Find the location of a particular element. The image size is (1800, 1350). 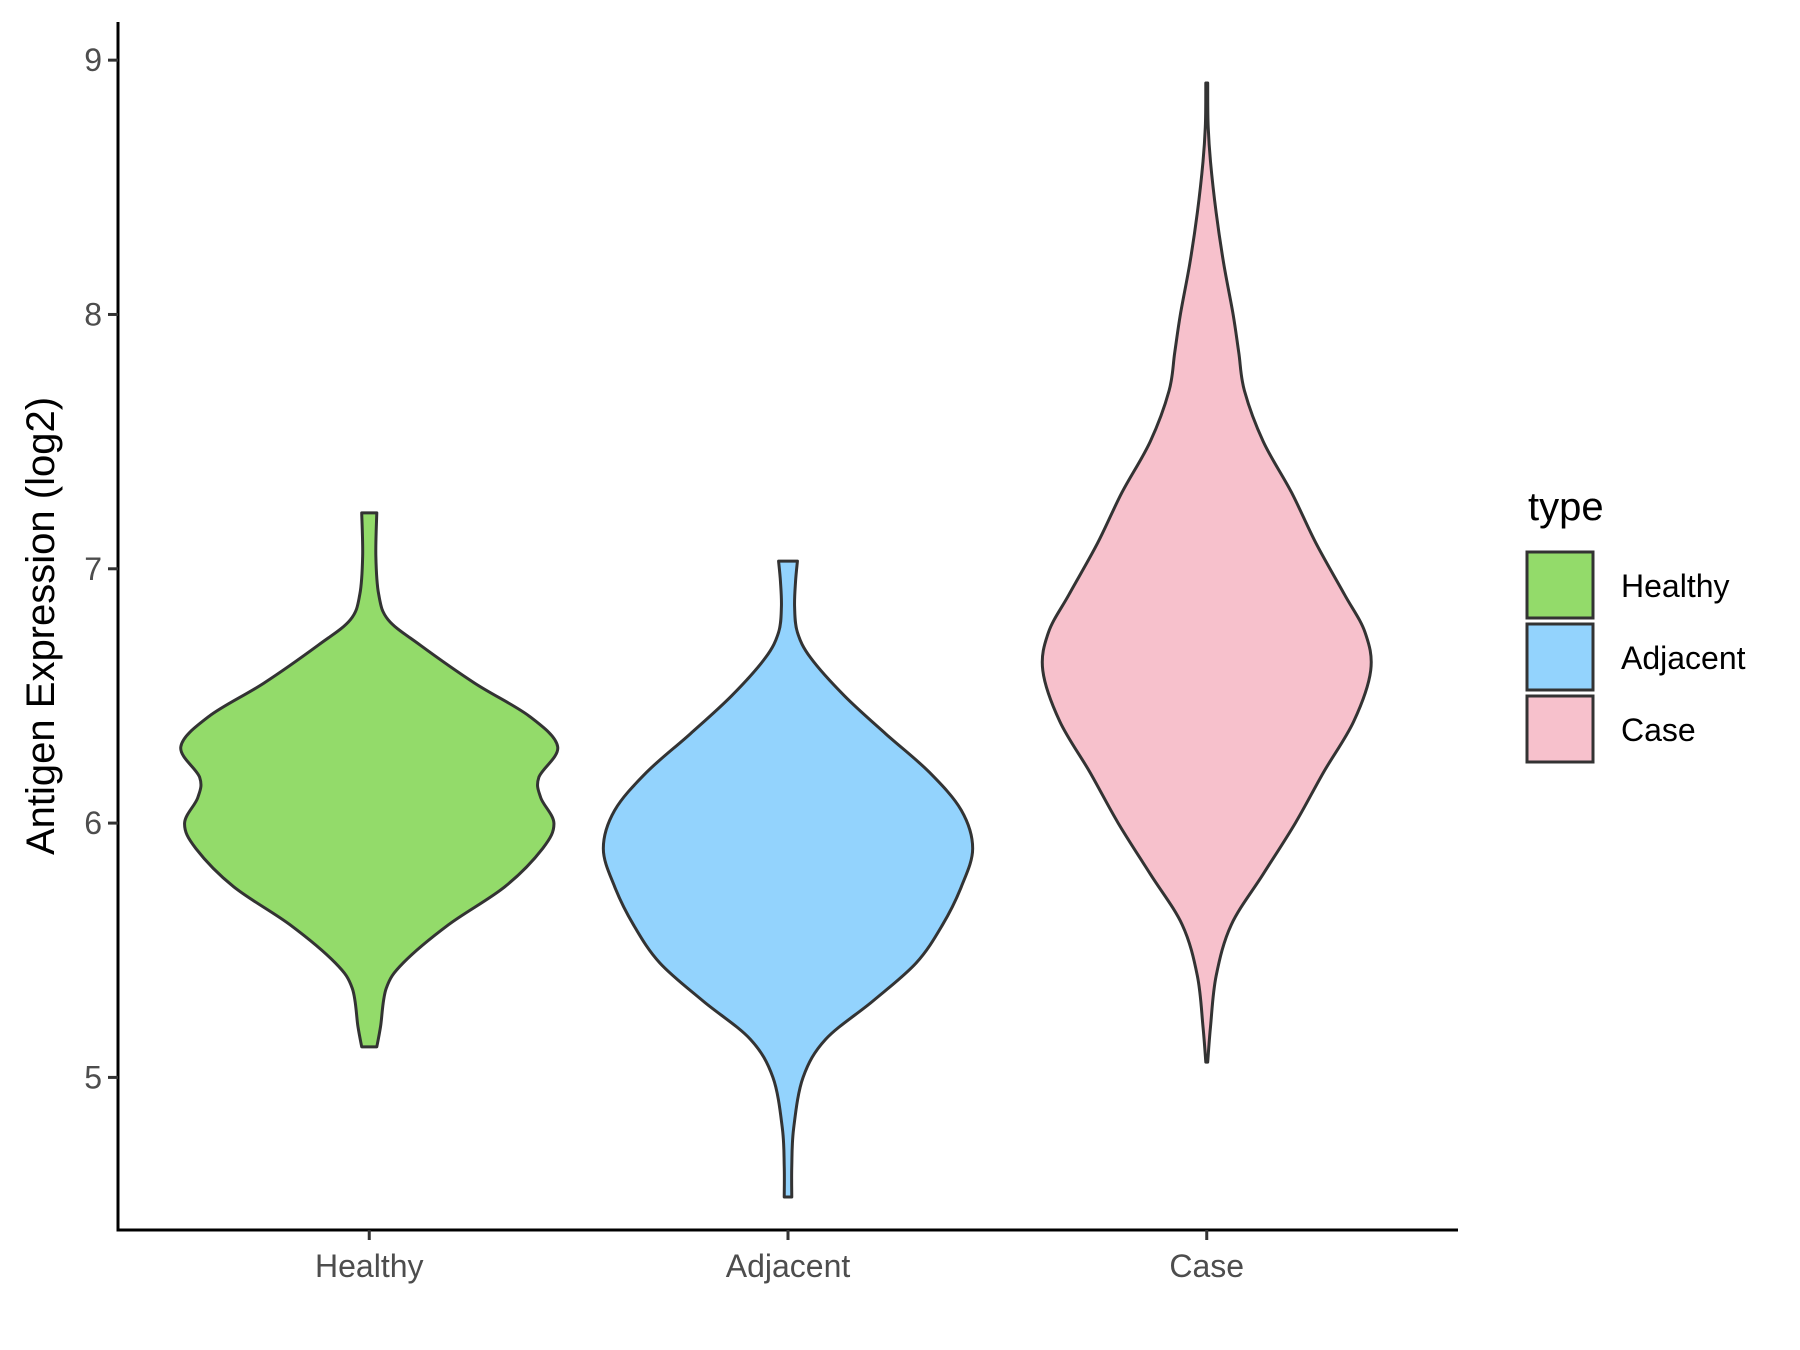

legend-key-adjacent is located at coordinates (1560, 657).